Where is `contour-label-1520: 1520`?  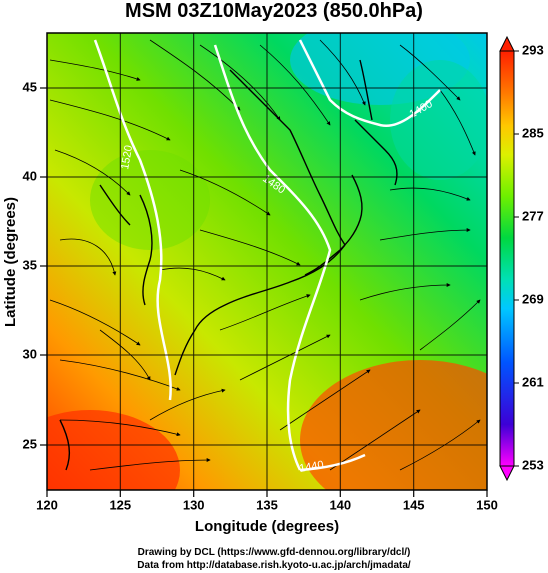
contour-label-1520: 1520 is located at coordinates (127, 157).